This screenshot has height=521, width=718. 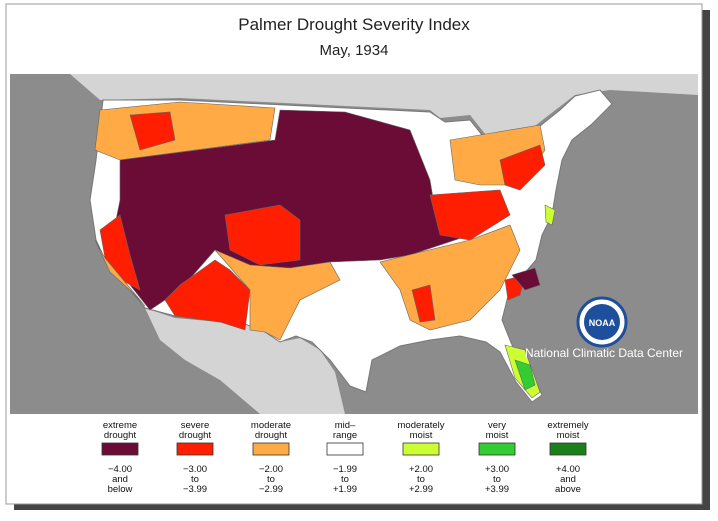 I want to click on region-severe, so click(x=152, y=131).